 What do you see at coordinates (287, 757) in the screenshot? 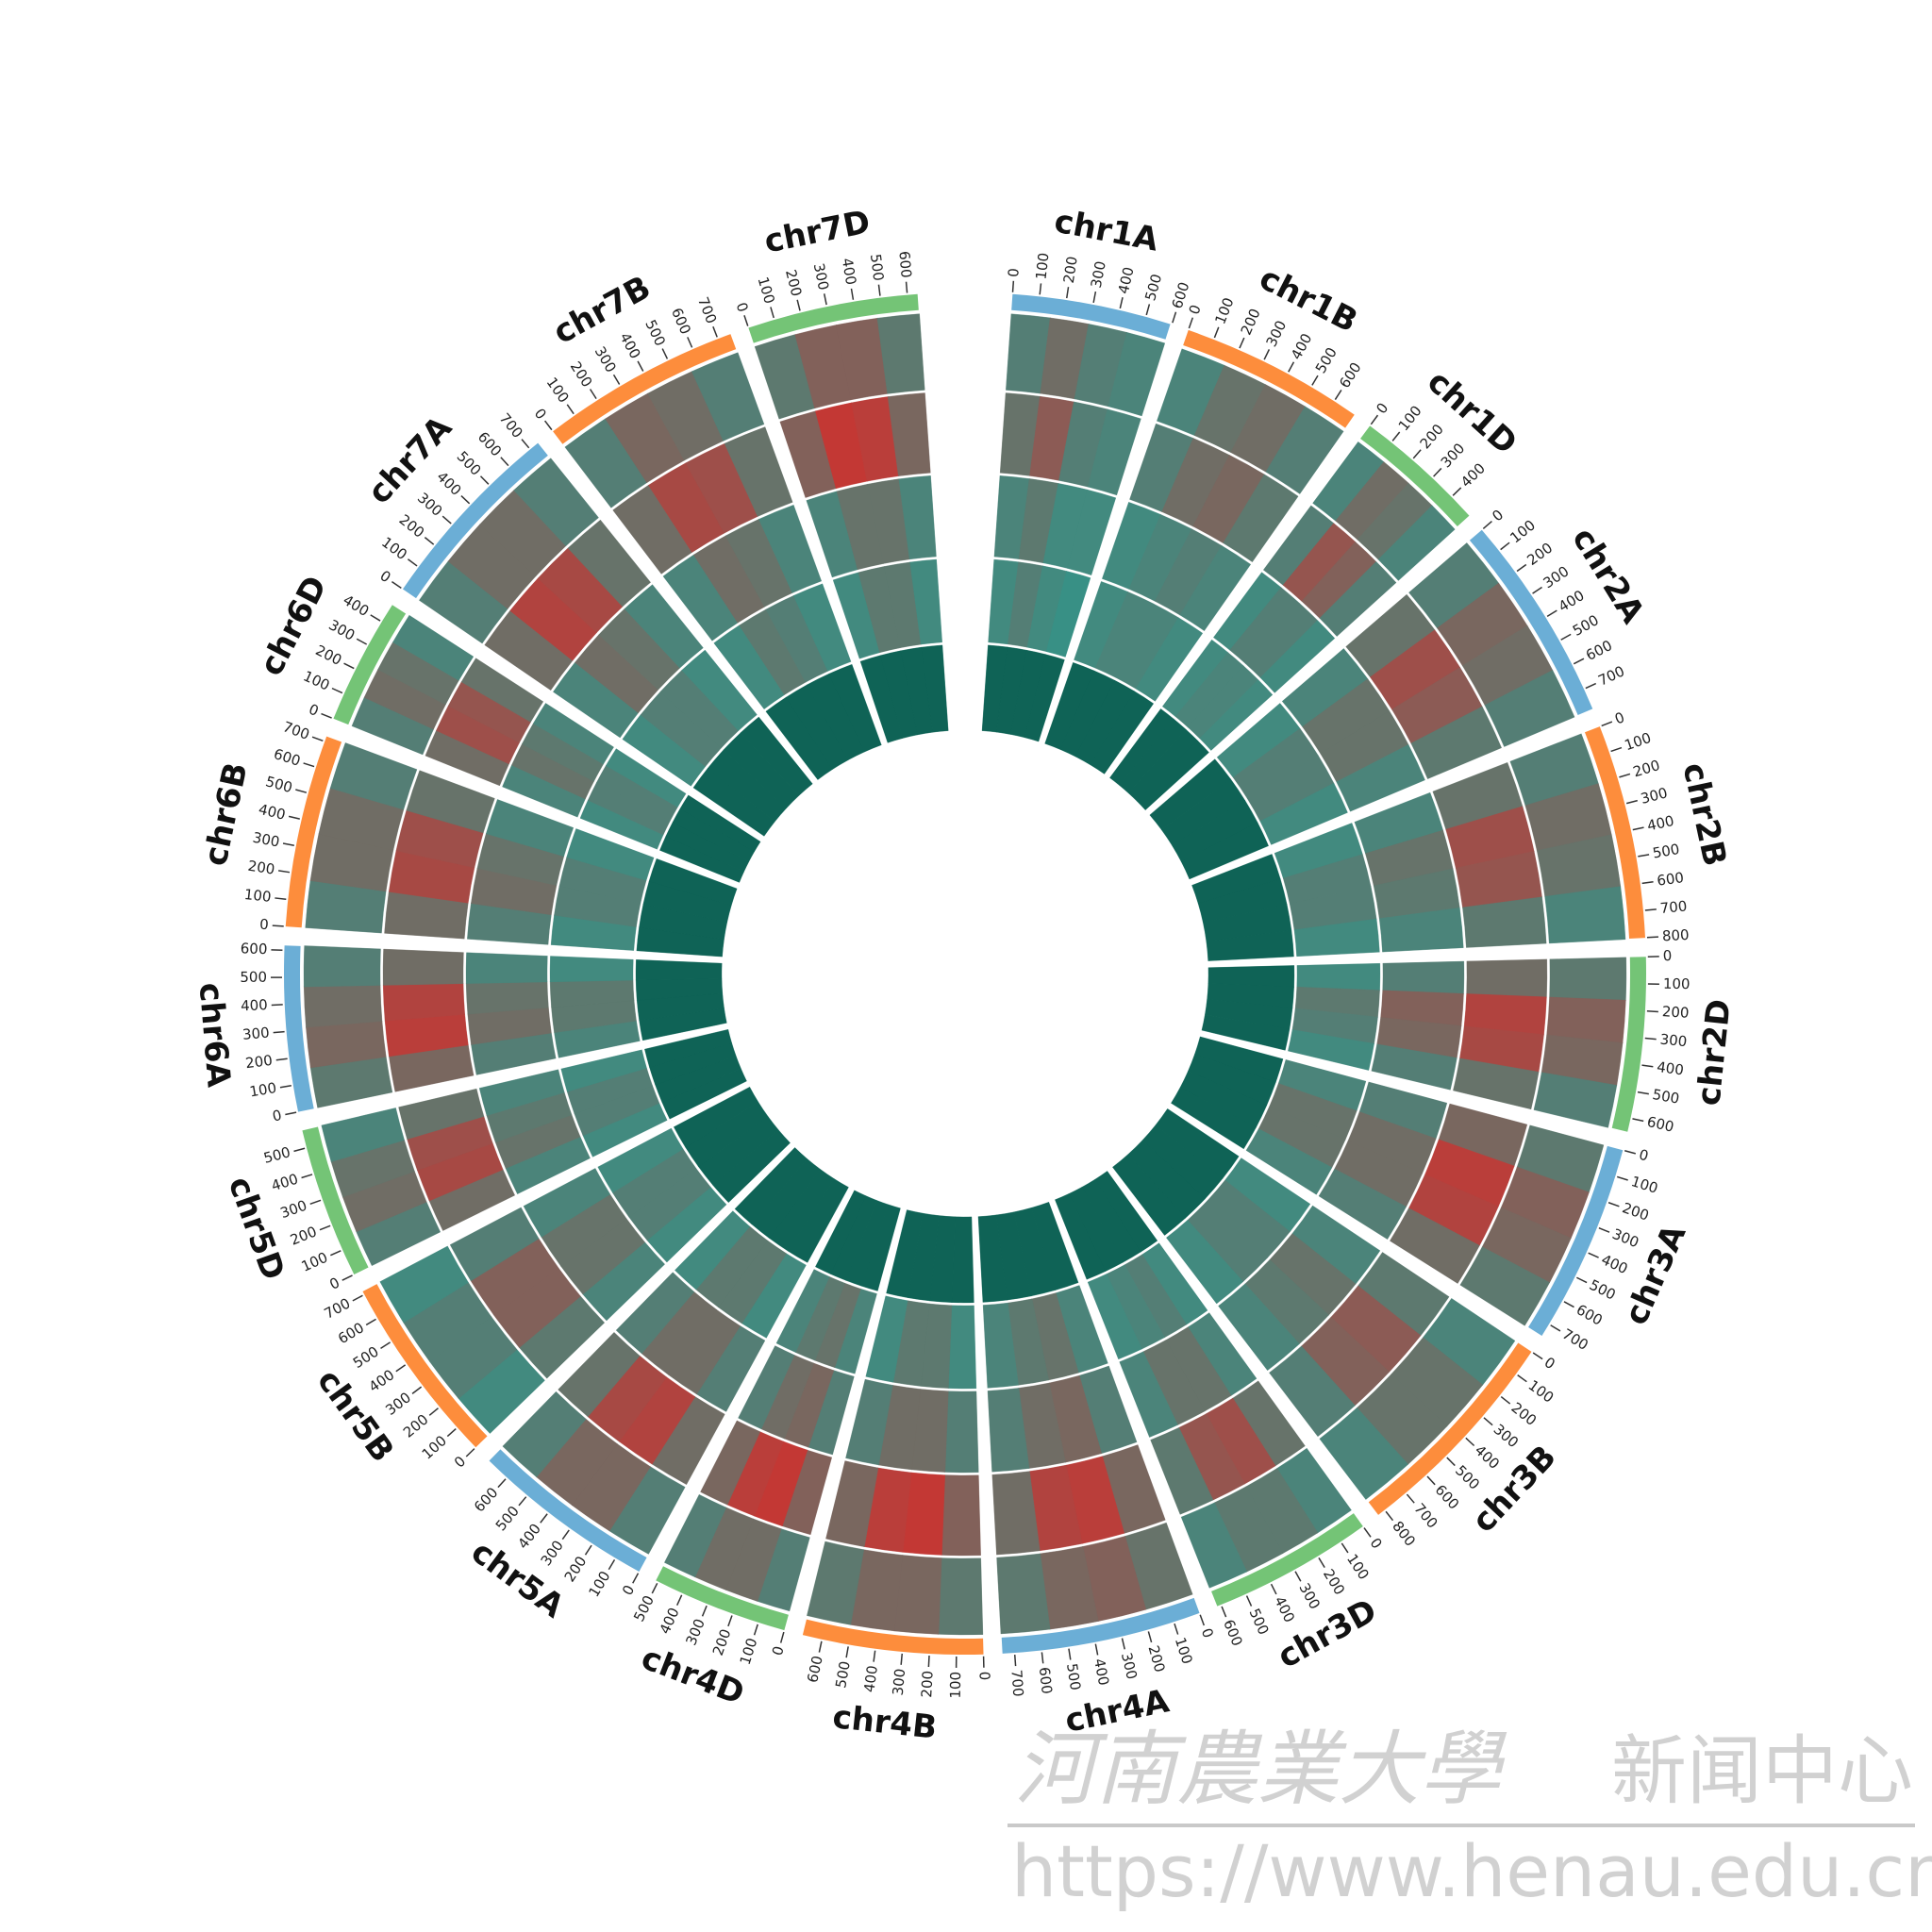
I see `tick-label: 600` at bounding box center [287, 757].